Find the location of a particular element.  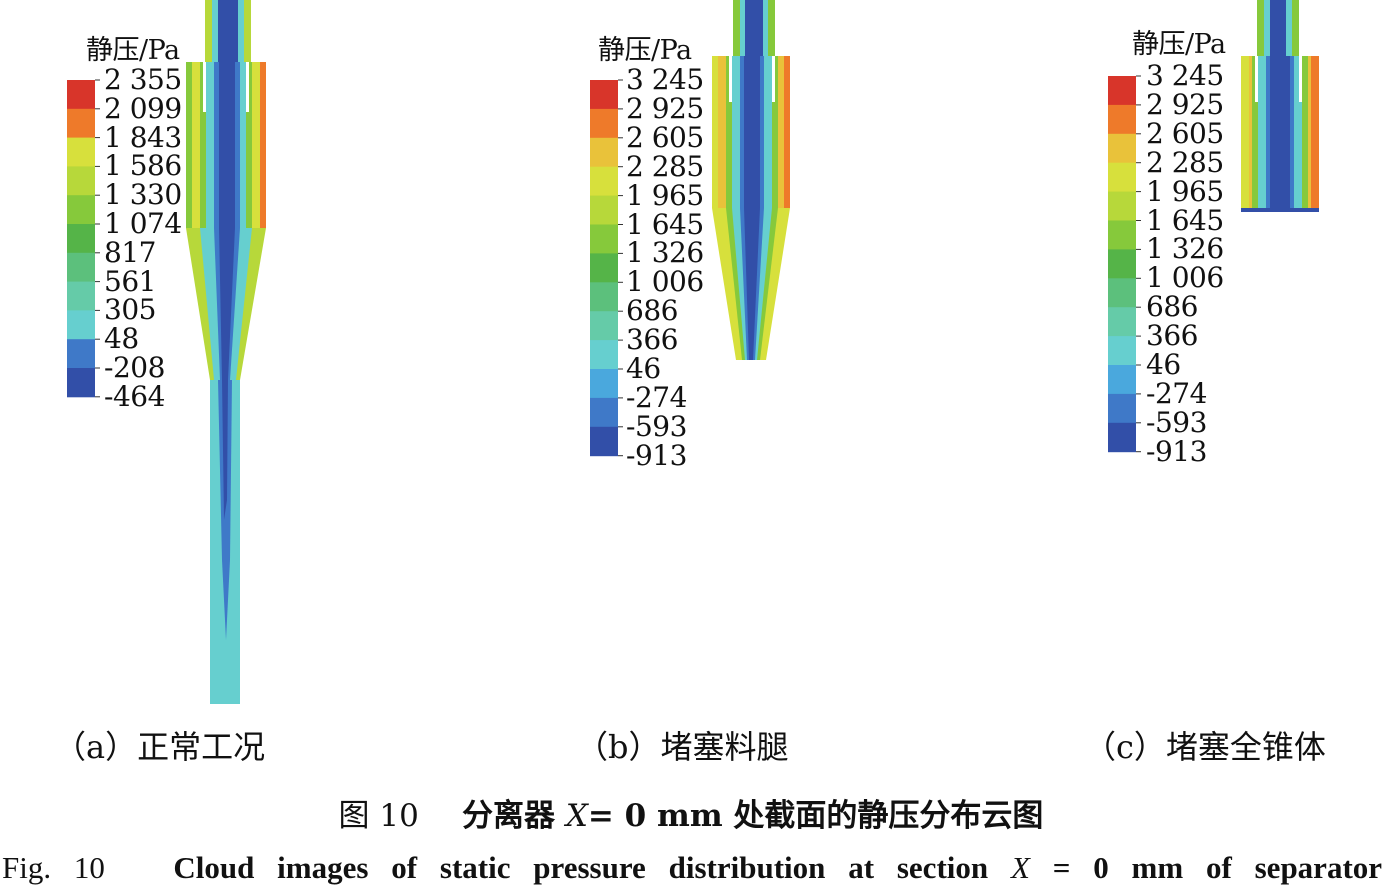

figure-number-cn: 图 10 is located at coordinates (378, 816).